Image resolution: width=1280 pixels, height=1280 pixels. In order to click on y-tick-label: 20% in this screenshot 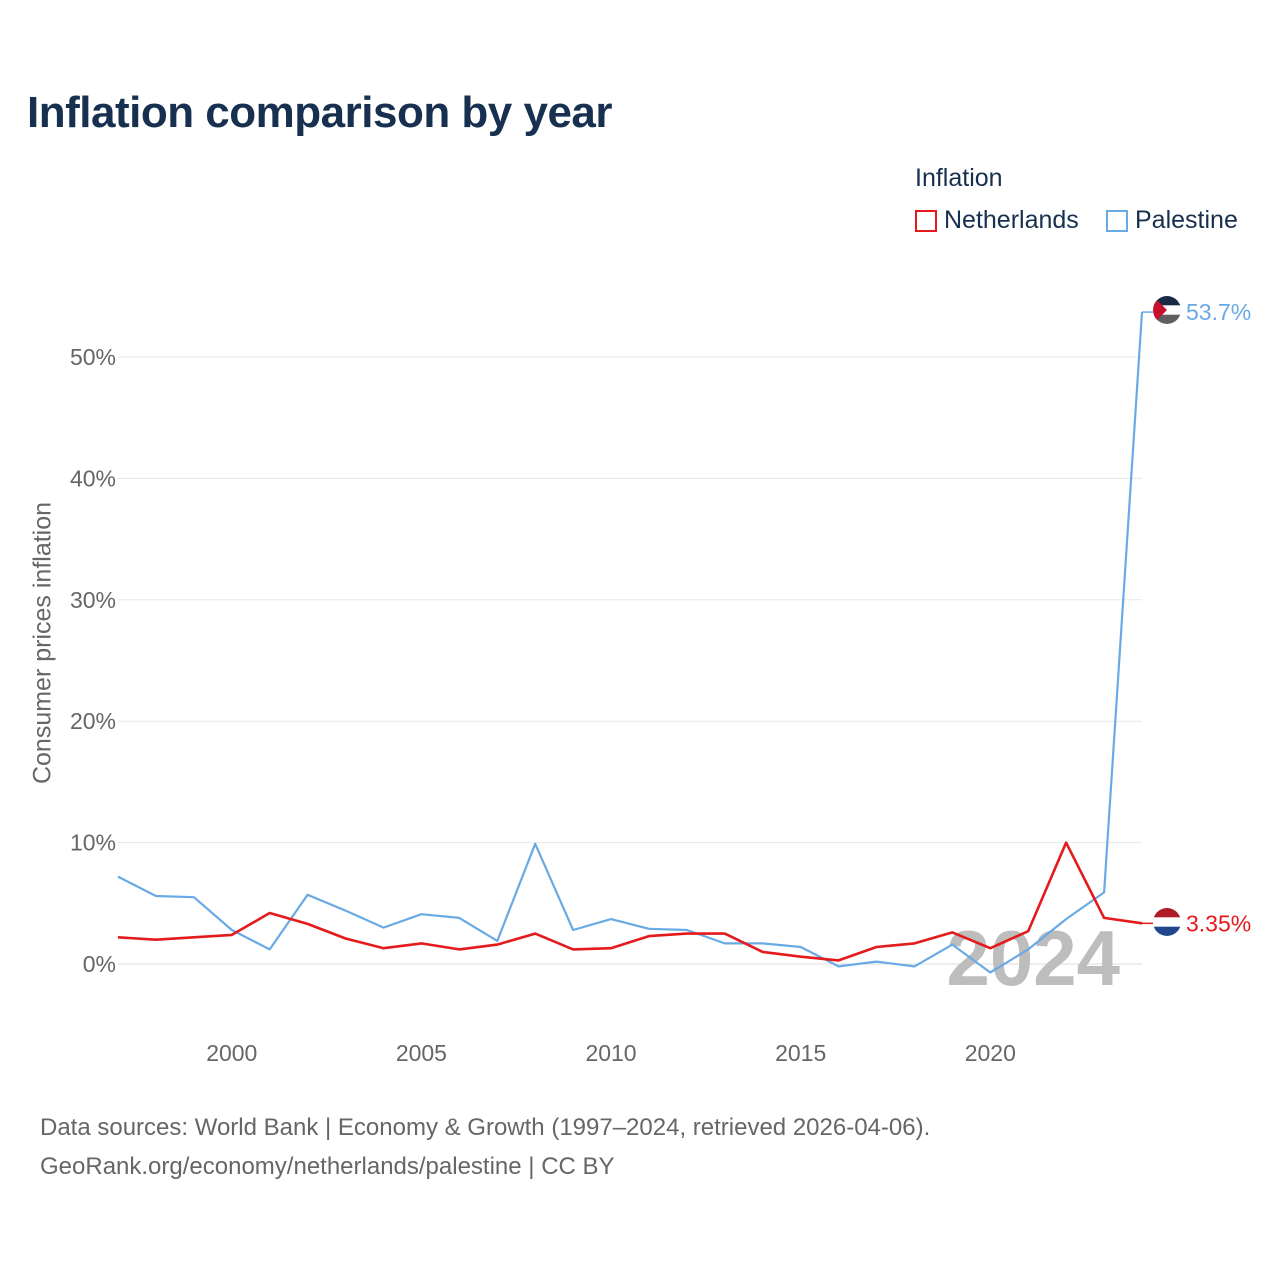, I will do `click(93, 721)`.